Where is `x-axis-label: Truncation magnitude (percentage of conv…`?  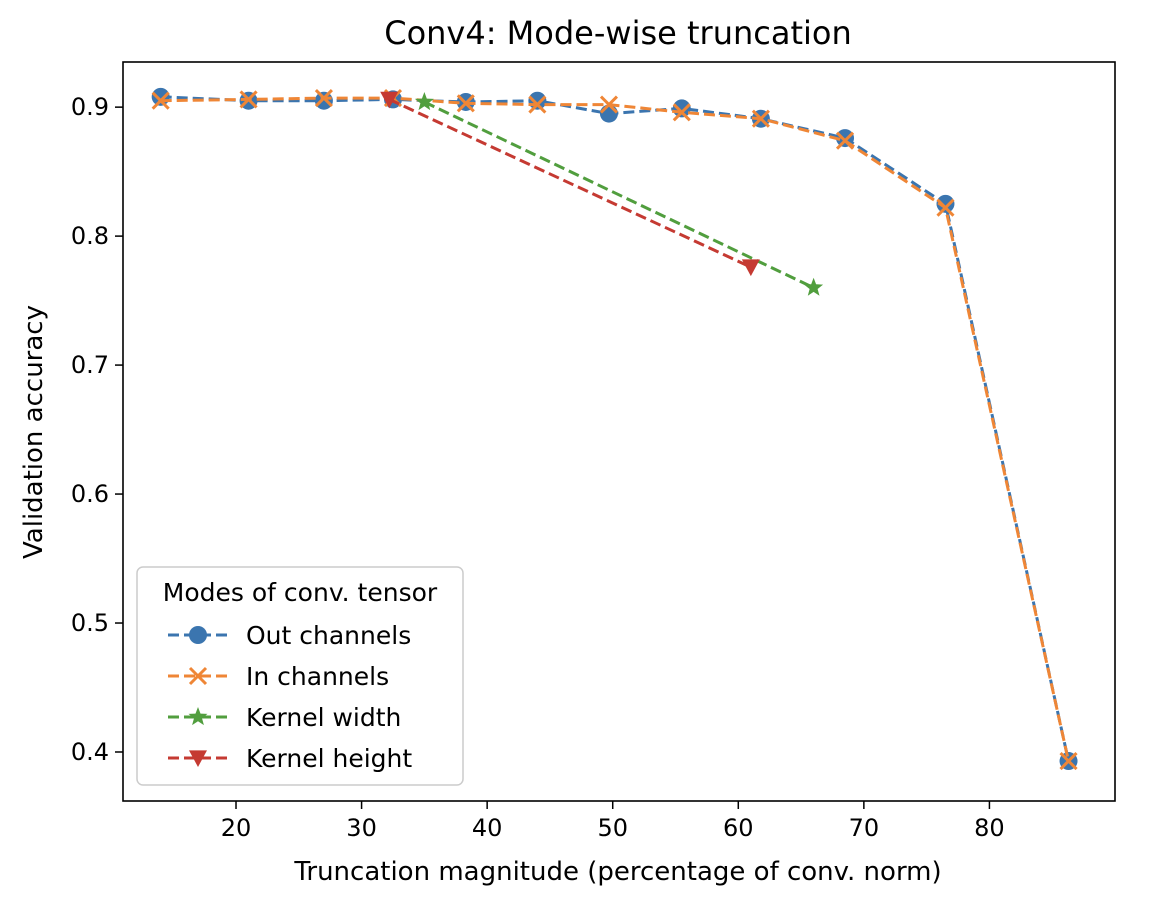
x-axis-label: Truncation magnitude (percentage of conv… is located at coordinates (617, 872).